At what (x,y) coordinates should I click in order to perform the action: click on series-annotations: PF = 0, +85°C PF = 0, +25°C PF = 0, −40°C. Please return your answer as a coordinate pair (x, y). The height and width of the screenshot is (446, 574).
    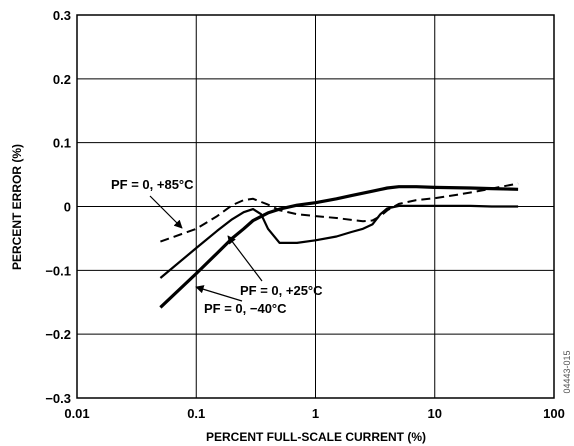
    Looking at the image, I should click on (217, 246).